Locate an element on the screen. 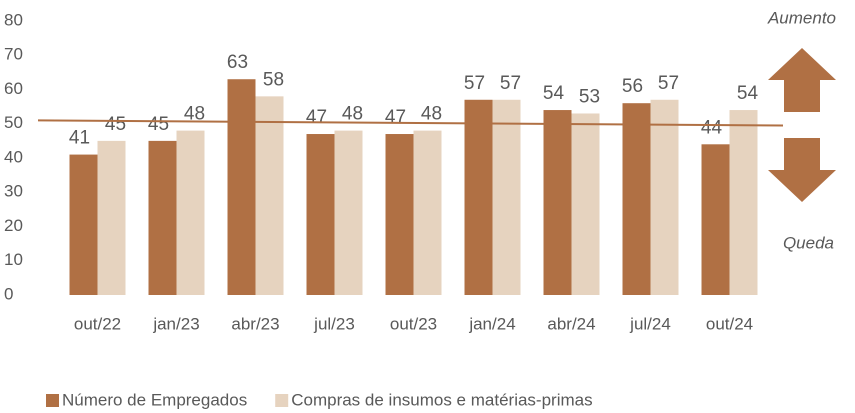 Image resolution: width=855 pixels, height=413 pixels. x-tick-label: abr/23 is located at coordinates (255, 323).